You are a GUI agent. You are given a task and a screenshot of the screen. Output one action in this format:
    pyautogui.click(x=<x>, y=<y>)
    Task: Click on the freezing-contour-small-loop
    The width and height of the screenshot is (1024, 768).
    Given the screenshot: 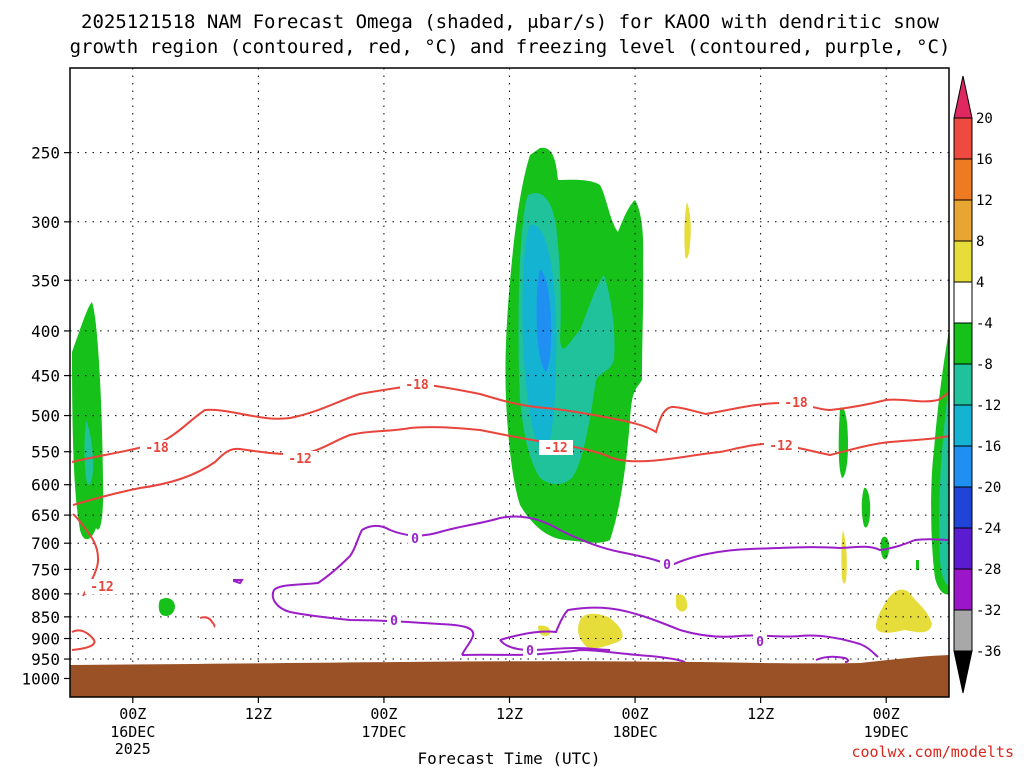 What is the action you would take?
    pyautogui.click(x=832, y=659)
    